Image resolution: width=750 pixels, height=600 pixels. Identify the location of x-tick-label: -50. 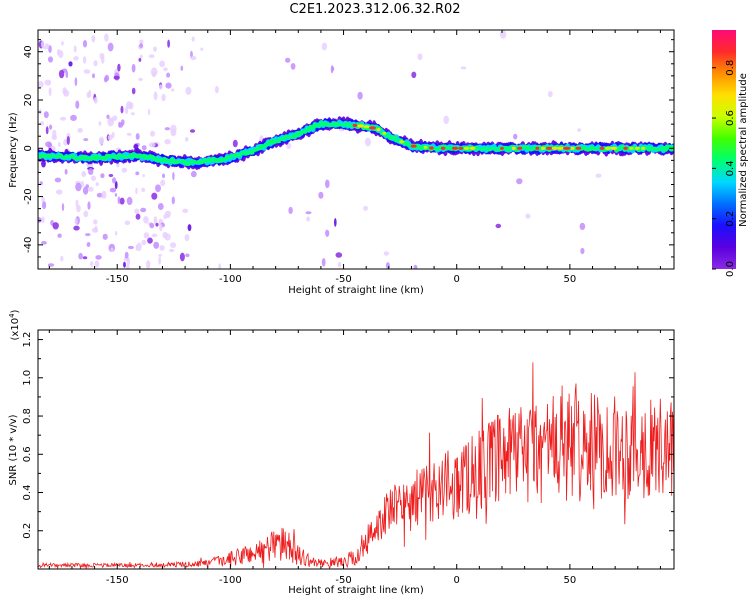
(343, 279).